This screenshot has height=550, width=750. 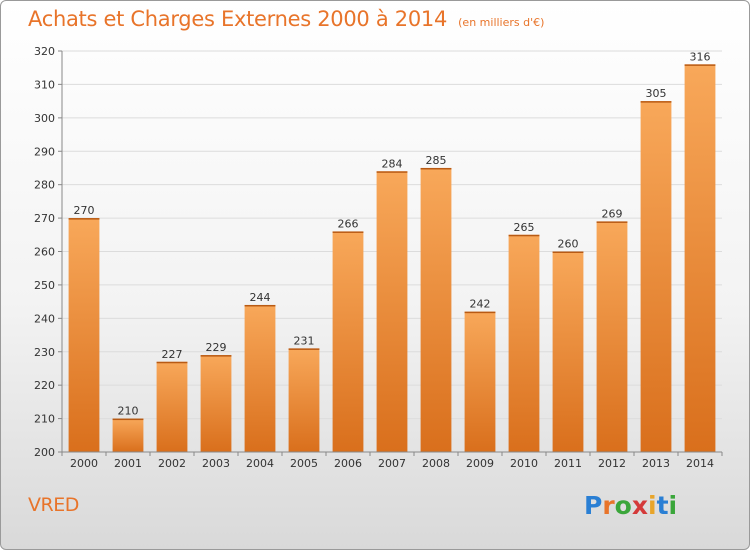 What do you see at coordinates (44, 151) in the screenshot?
I see `y-tick-label: 290` at bounding box center [44, 151].